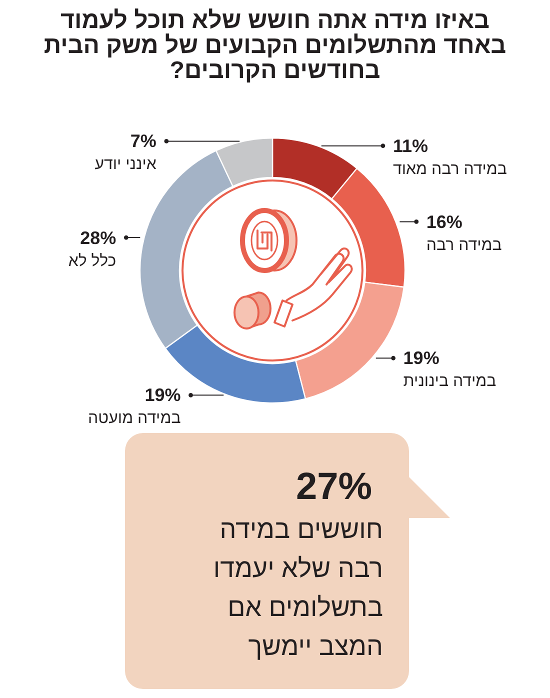 This screenshot has height=698, width=550. What do you see at coordinates (125, 165) in the screenshot?
I see `category-label: אינני יודע` at bounding box center [125, 165].